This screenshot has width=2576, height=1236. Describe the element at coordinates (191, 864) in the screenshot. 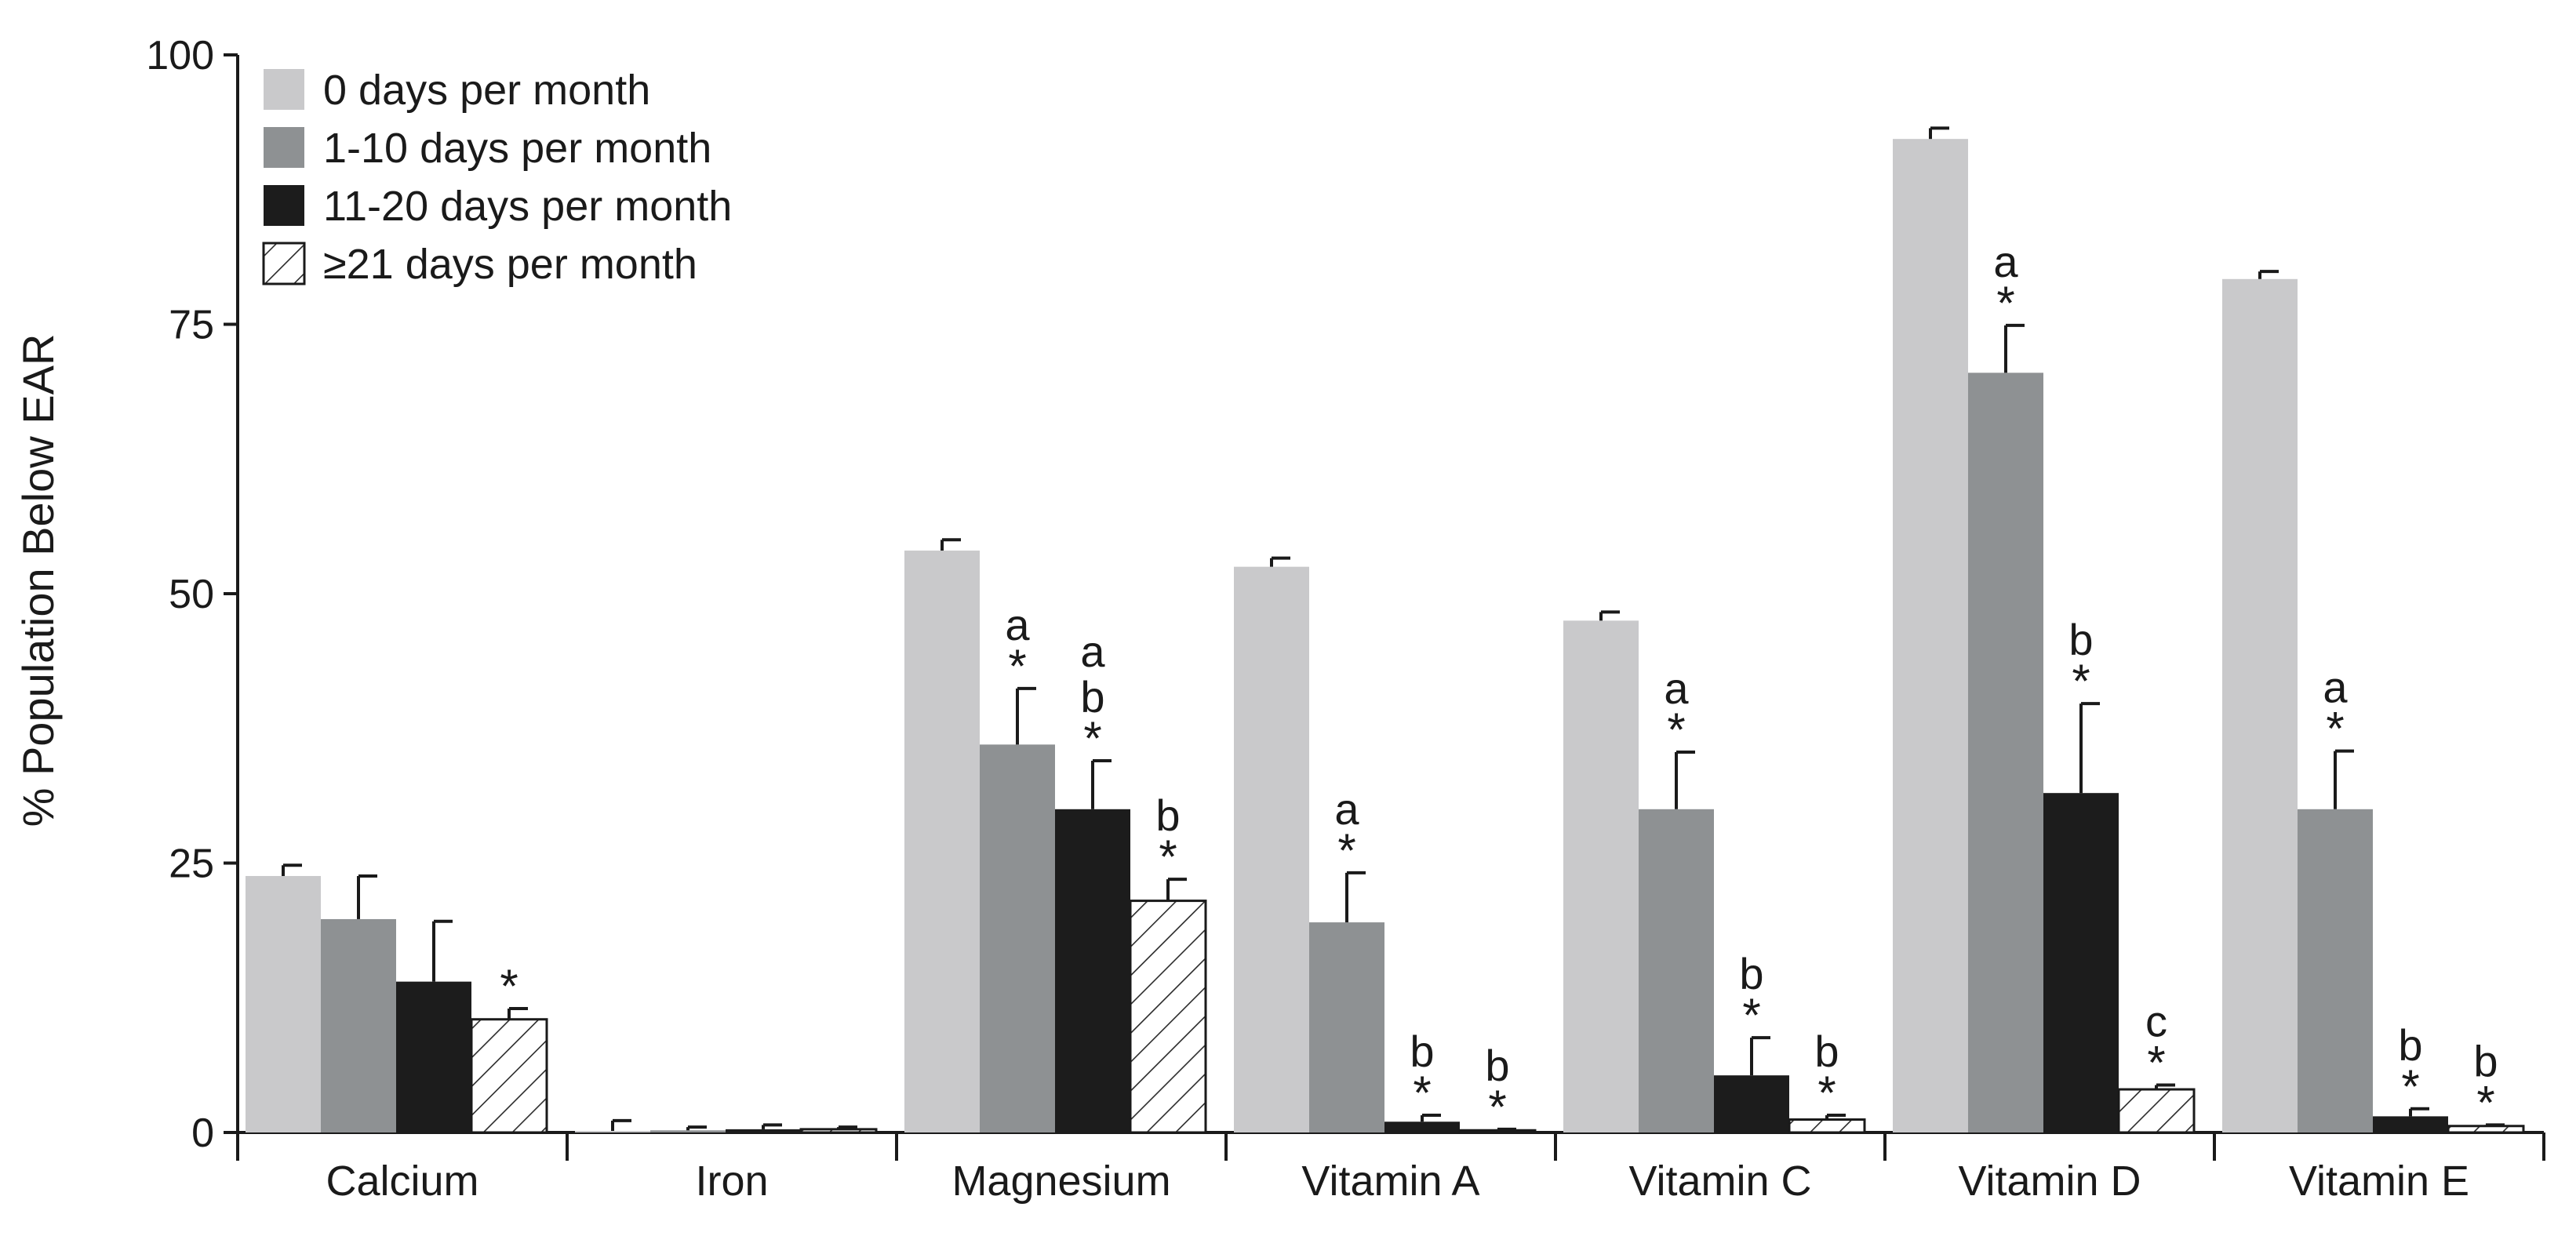

I see `y-tick-label: 25` at that location.